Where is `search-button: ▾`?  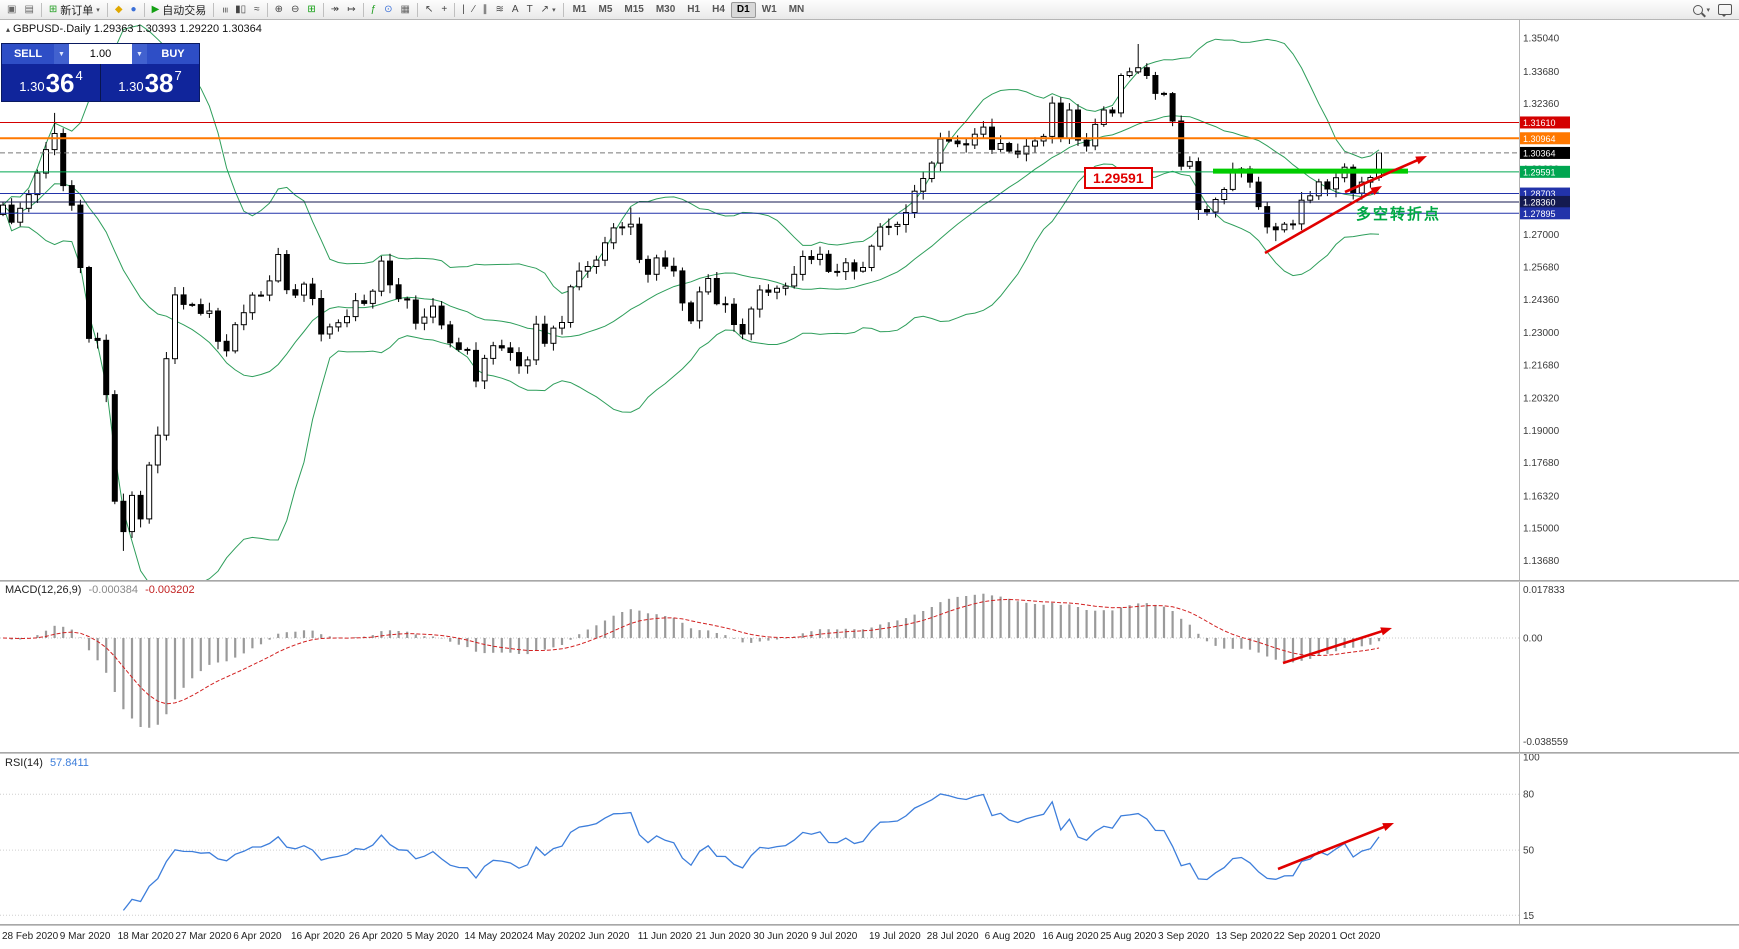 search-button: ▾ is located at coordinates (1701, 9).